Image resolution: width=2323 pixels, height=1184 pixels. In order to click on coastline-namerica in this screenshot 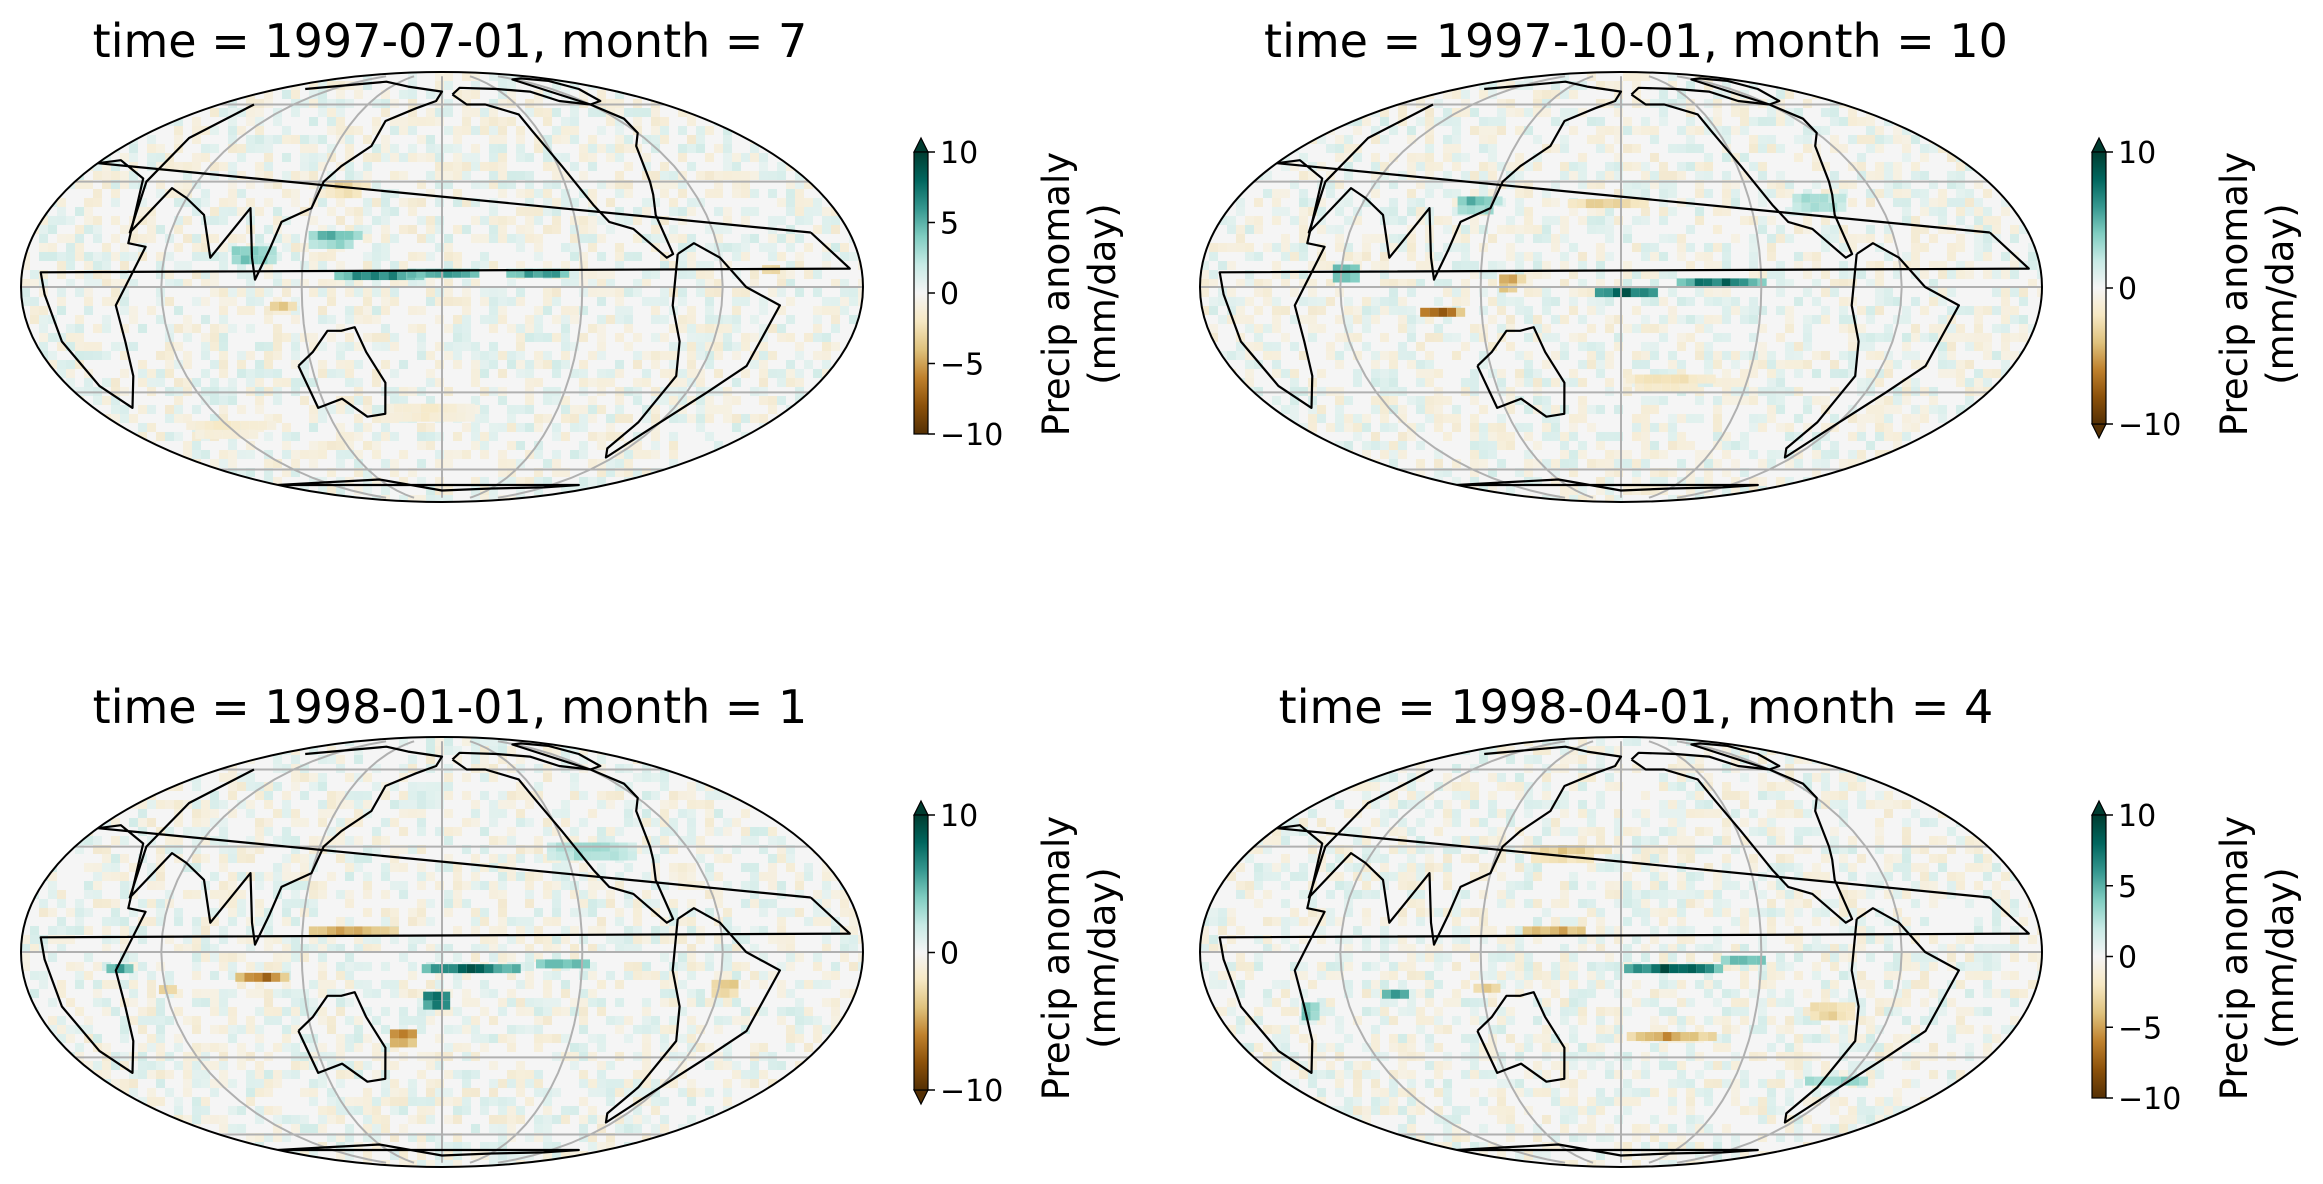, I will do `click(563, 837)`.